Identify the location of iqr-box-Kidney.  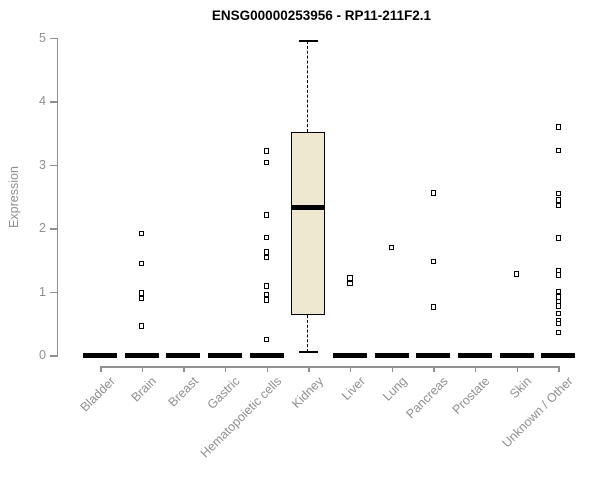
(308, 223).